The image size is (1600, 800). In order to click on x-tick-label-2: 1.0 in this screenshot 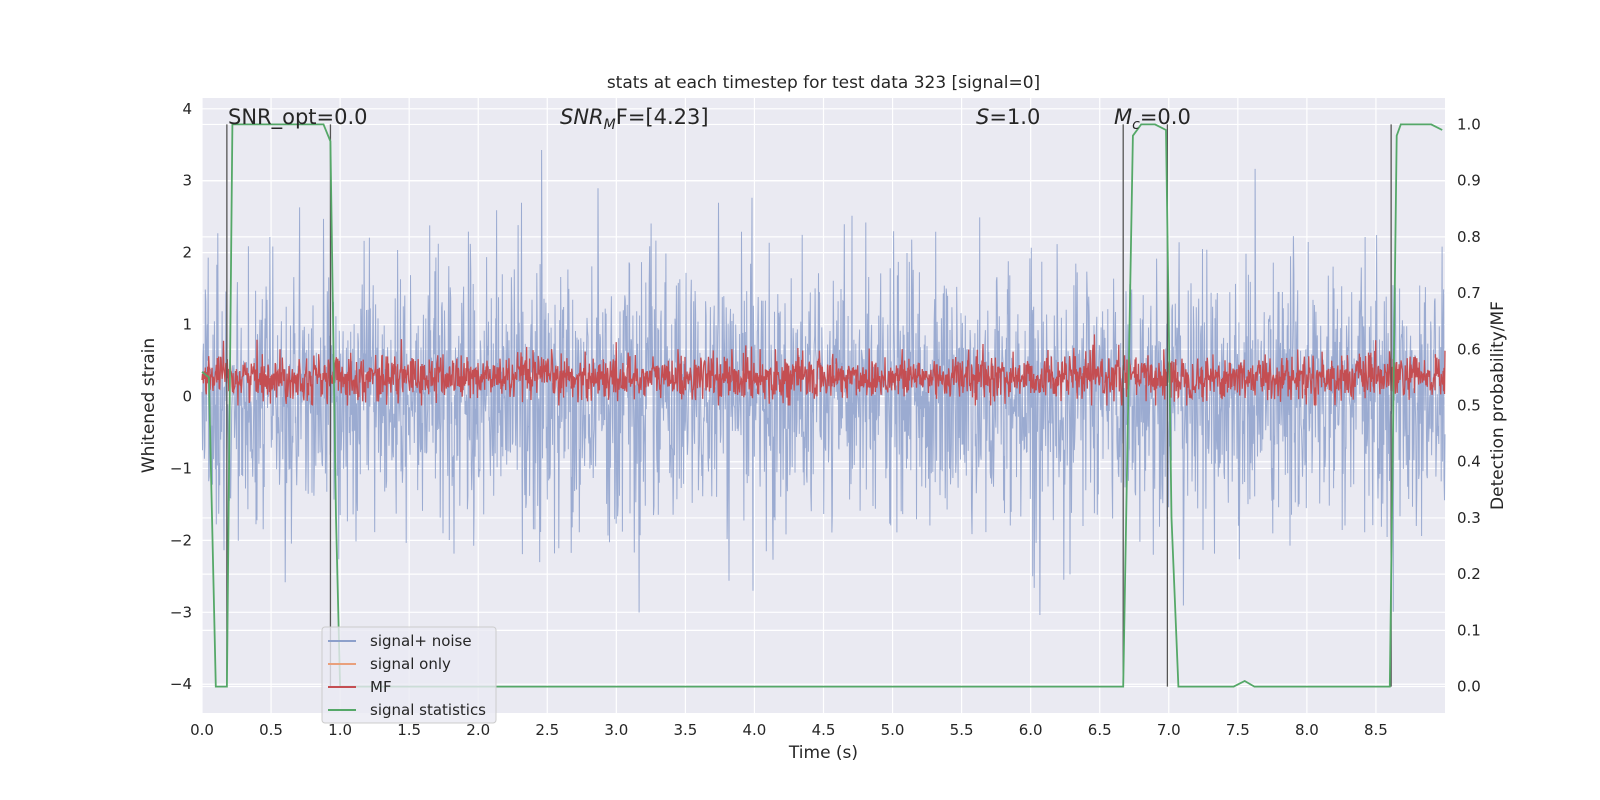, I will do `click(340, 730)`.